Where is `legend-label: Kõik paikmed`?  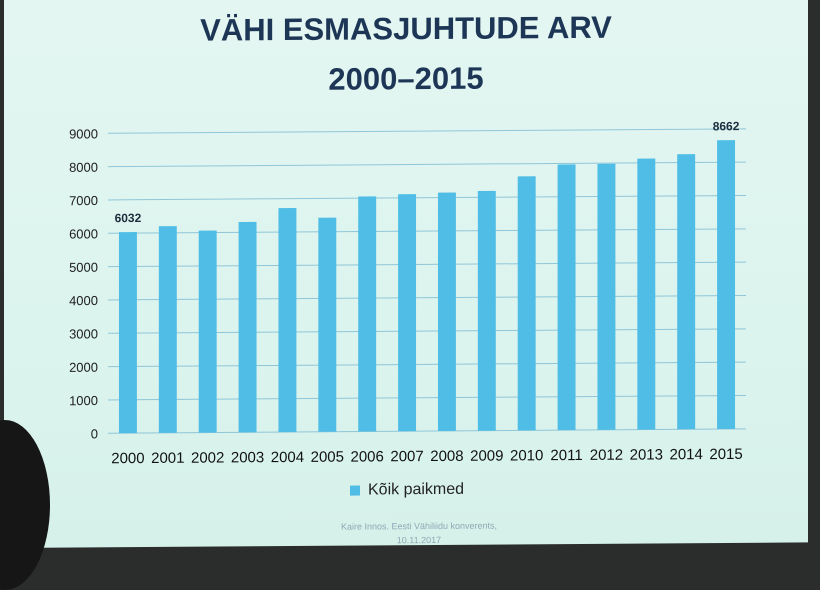 legend-label: Kõik paikmed is located at coordinates (416, 489).